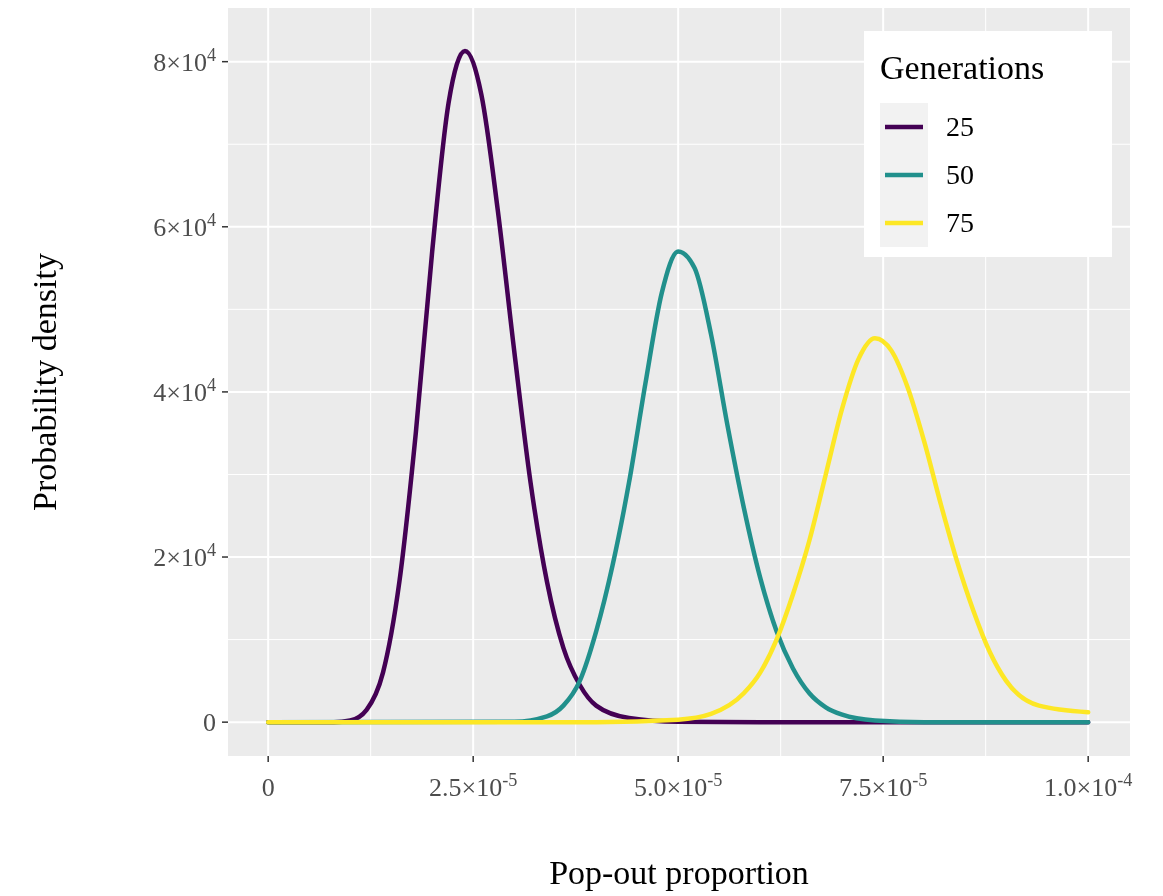  I want to click on legend-label: 25, so click(960, 126).